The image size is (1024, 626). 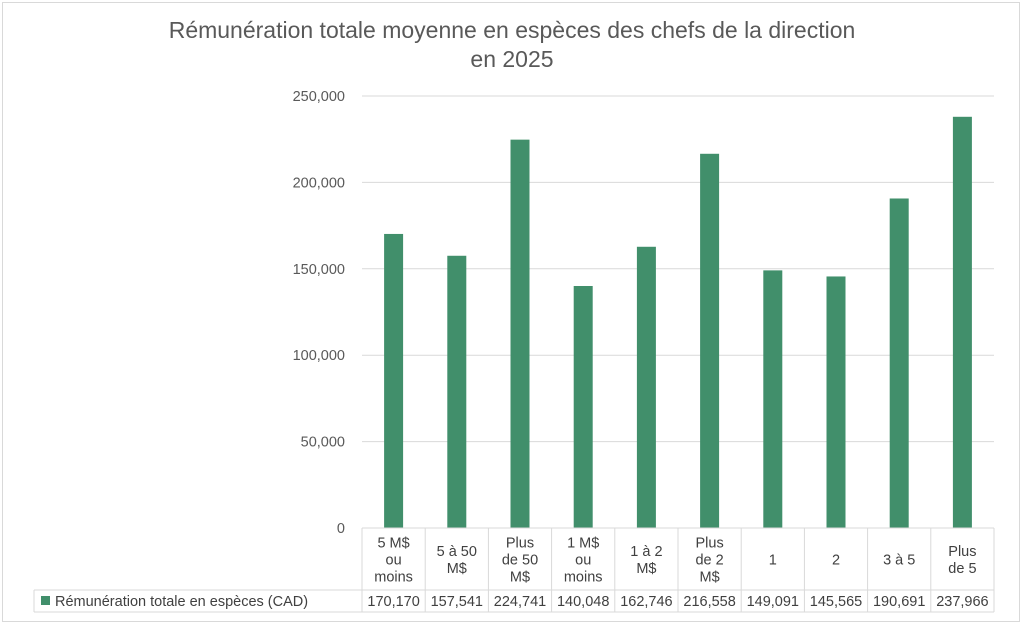 I want to click on y-tick-label: 0, so click(x=341, y=529).